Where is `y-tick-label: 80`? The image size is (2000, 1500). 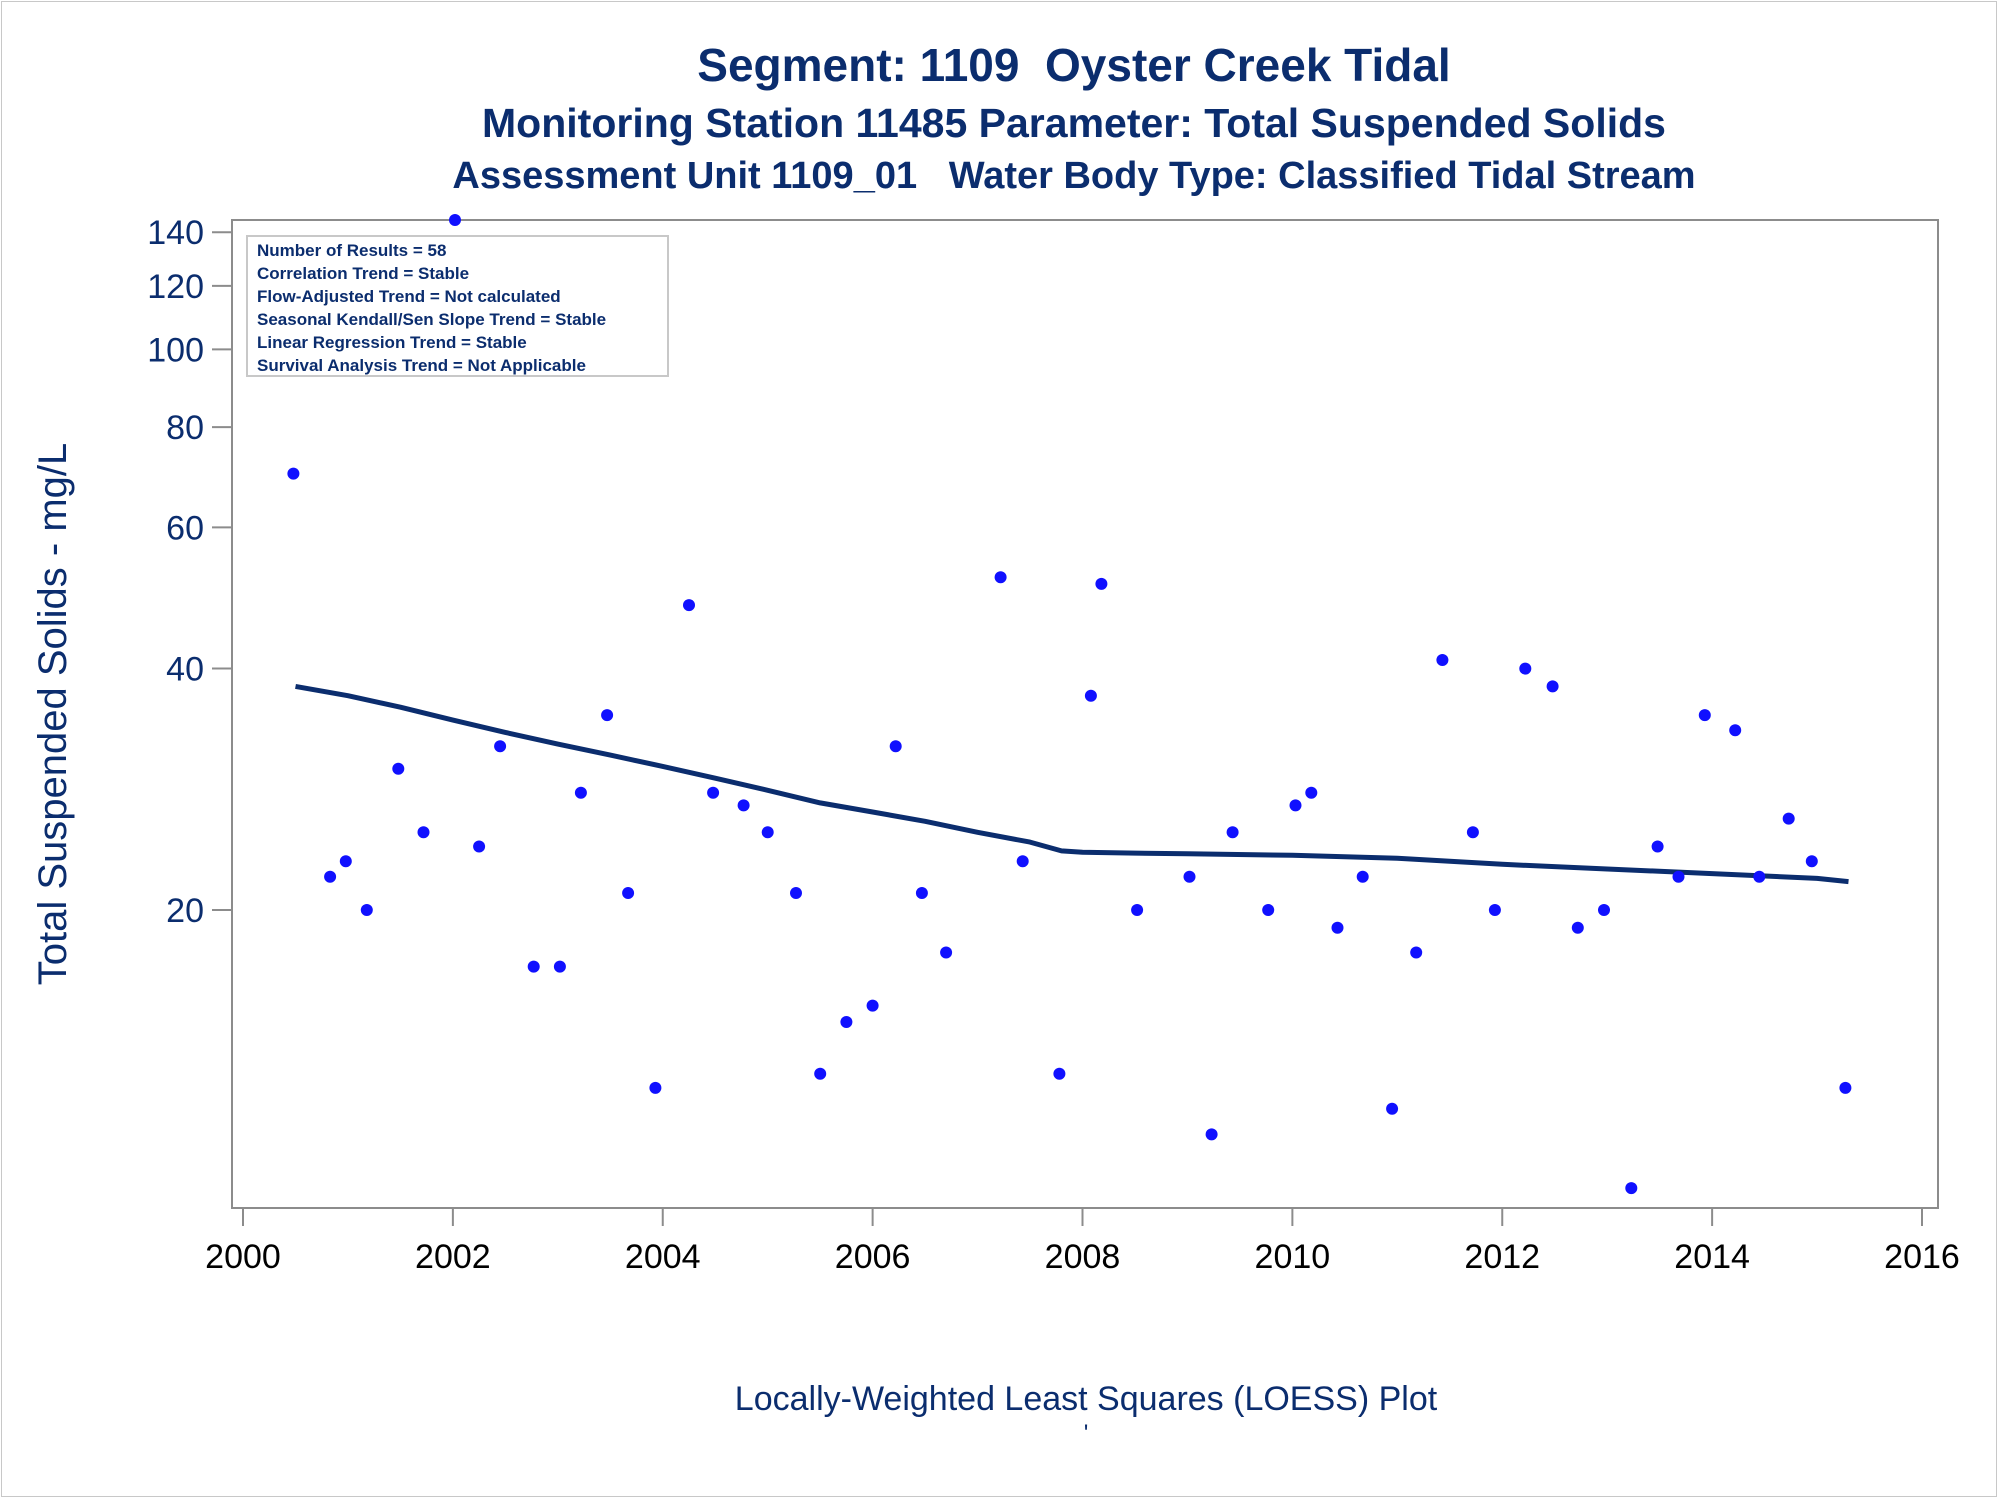 y-tick-label: 80 is located at coordinates (185, 428).